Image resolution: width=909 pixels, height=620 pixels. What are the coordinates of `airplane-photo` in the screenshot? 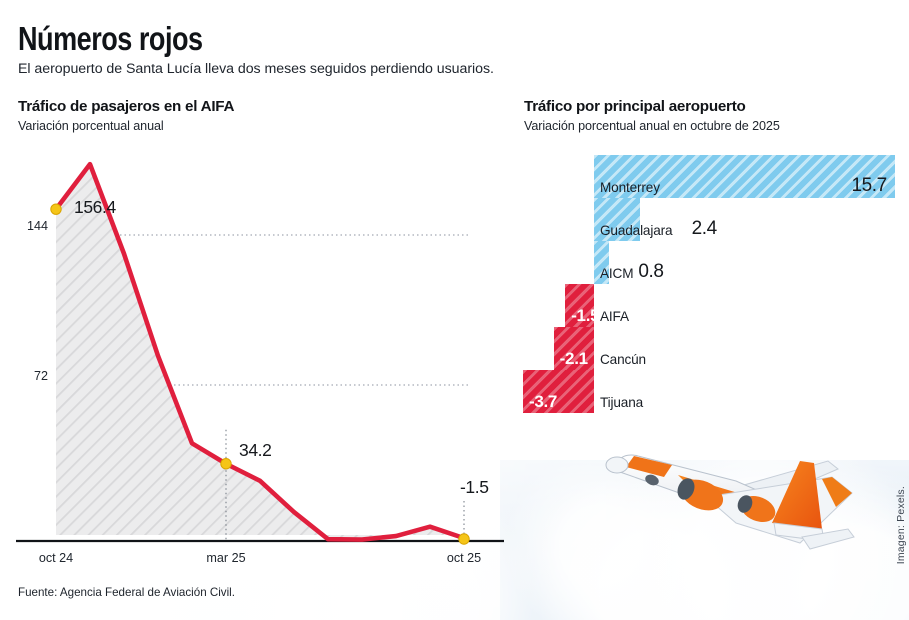 It's located at (736, 505).